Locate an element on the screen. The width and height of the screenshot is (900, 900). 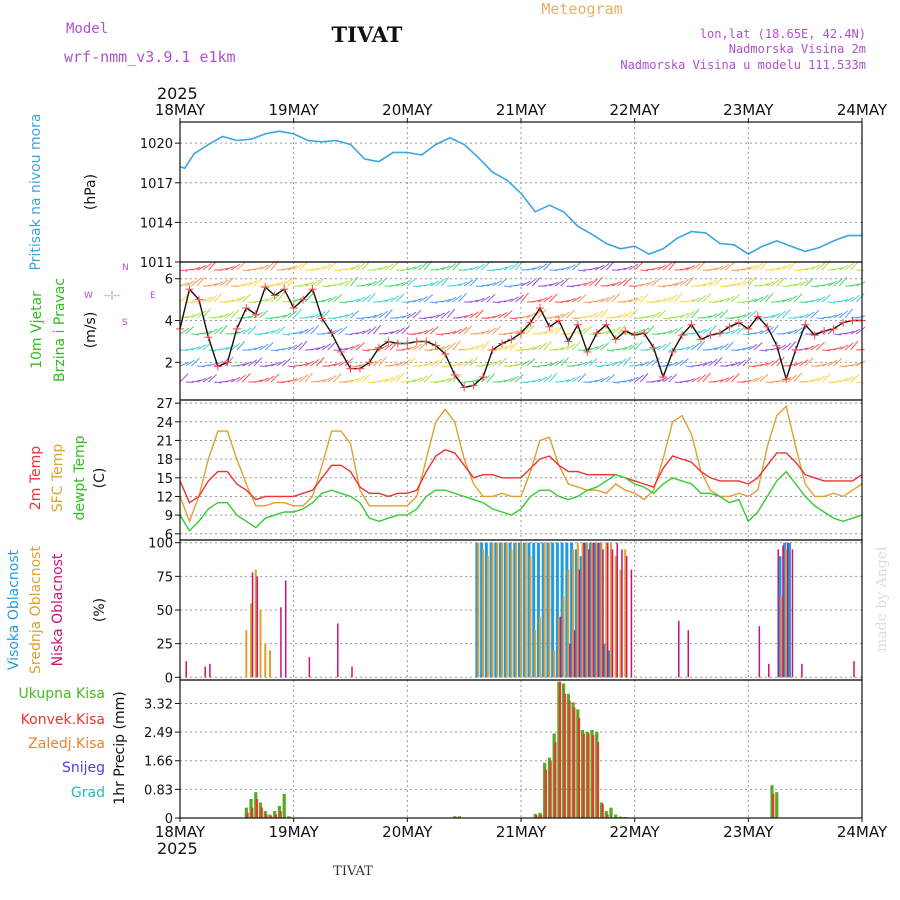
x-tick-label-bottom: 23MAY is located at coordinates (748, 832).